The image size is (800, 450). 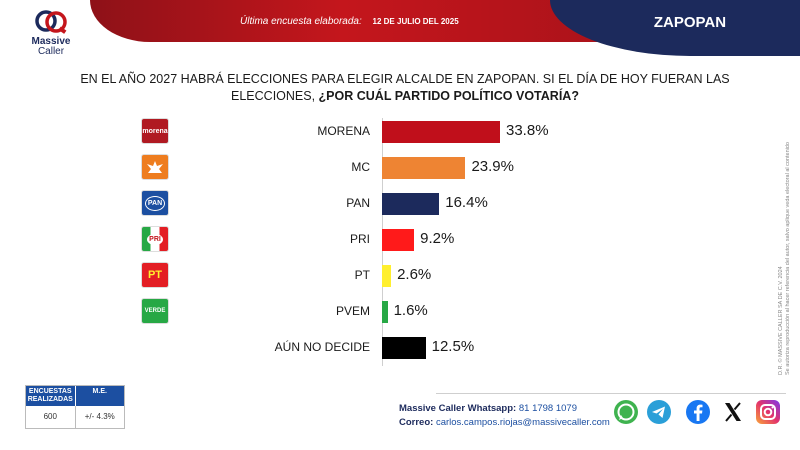 What do you see at coordinates (659, 412) in the screenshot?
I see `telegram-icon` at bounding box center [659, 412].